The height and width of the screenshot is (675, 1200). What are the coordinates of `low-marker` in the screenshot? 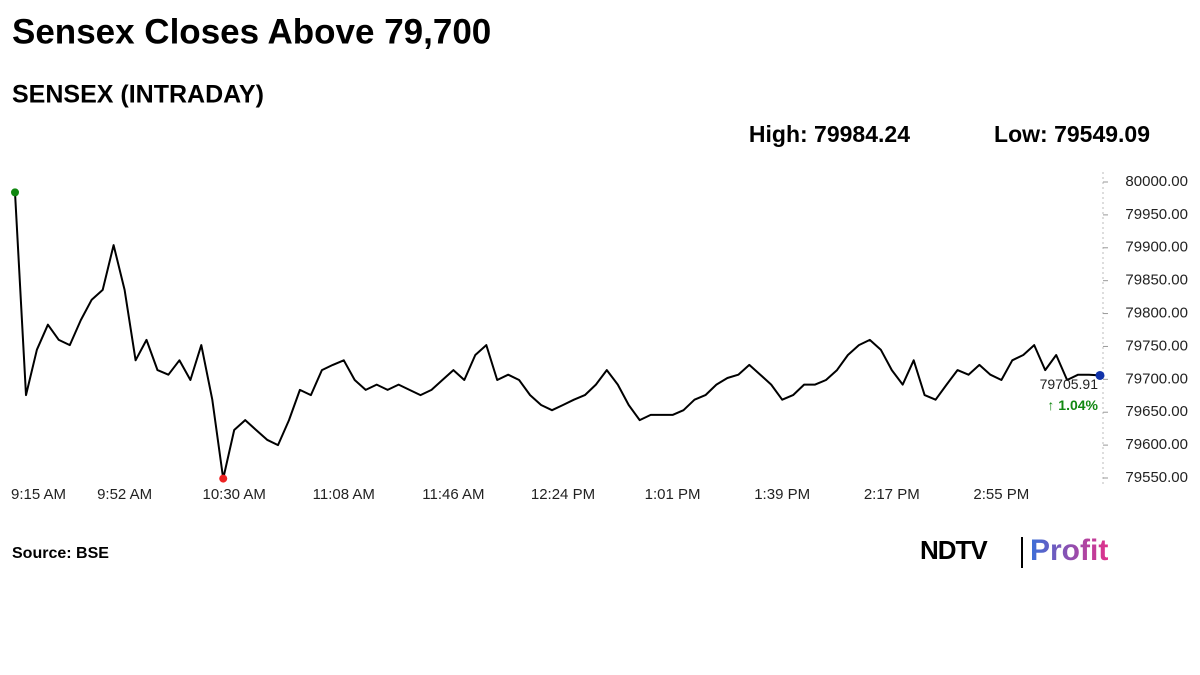 It's located at (223, 478).